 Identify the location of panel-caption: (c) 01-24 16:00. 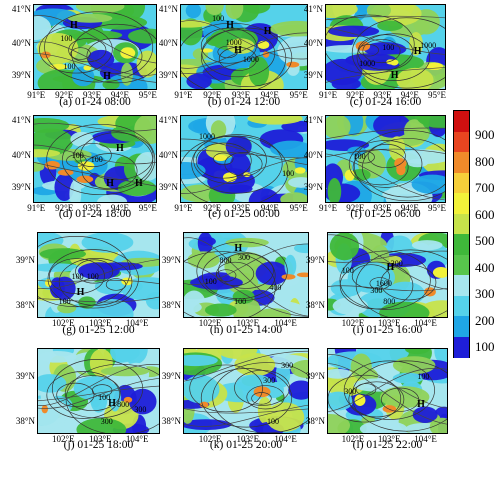
(385, 102).